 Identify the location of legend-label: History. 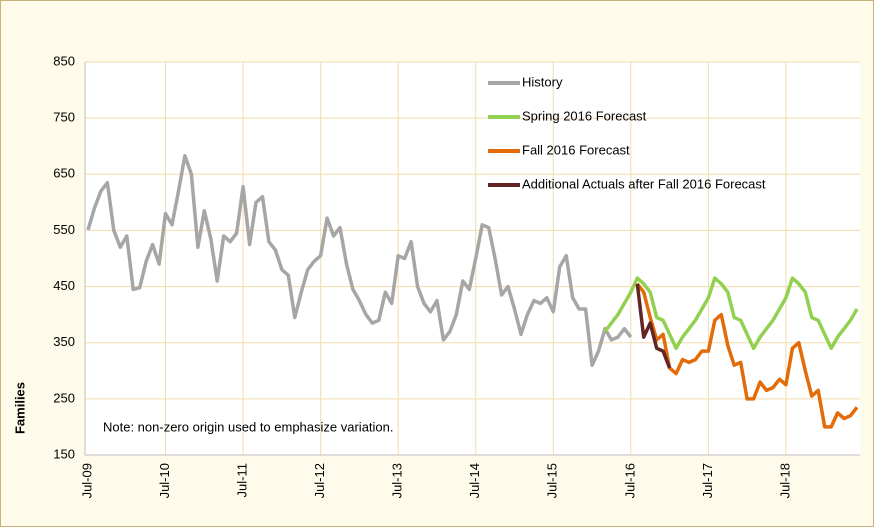
(542, 81).